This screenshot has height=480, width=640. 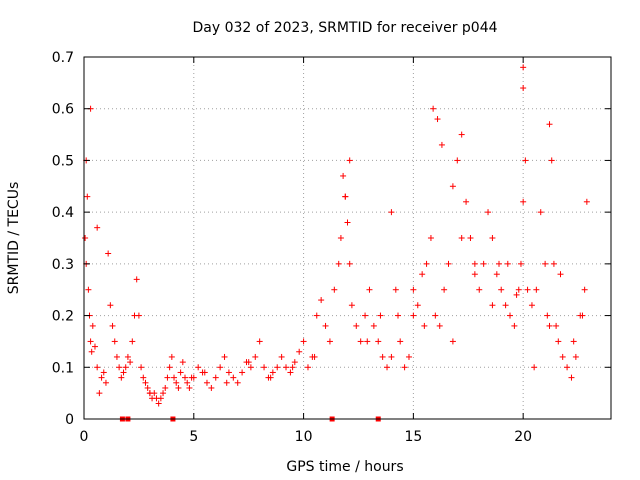 What do you see at coordinates (63, 213) in the screenshot?
I see `y-tick-label: 0.4` at bounding box center [63, 213].